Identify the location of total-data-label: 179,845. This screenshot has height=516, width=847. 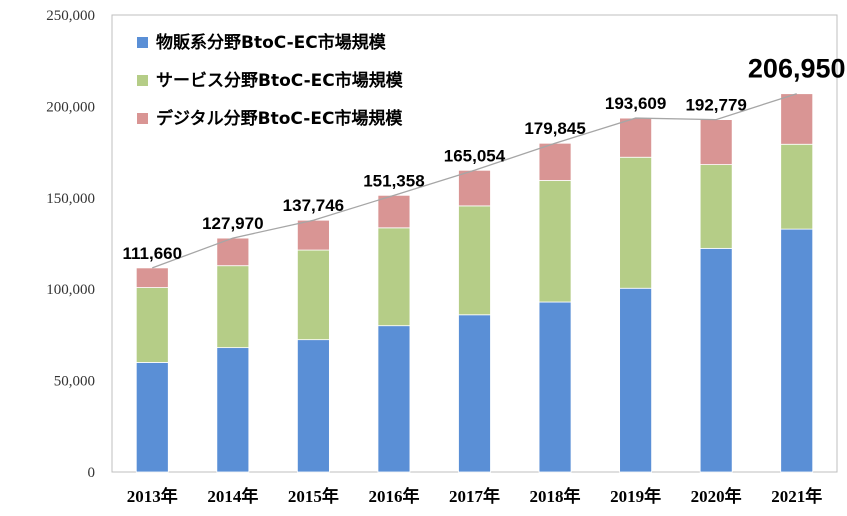
(554, 128).